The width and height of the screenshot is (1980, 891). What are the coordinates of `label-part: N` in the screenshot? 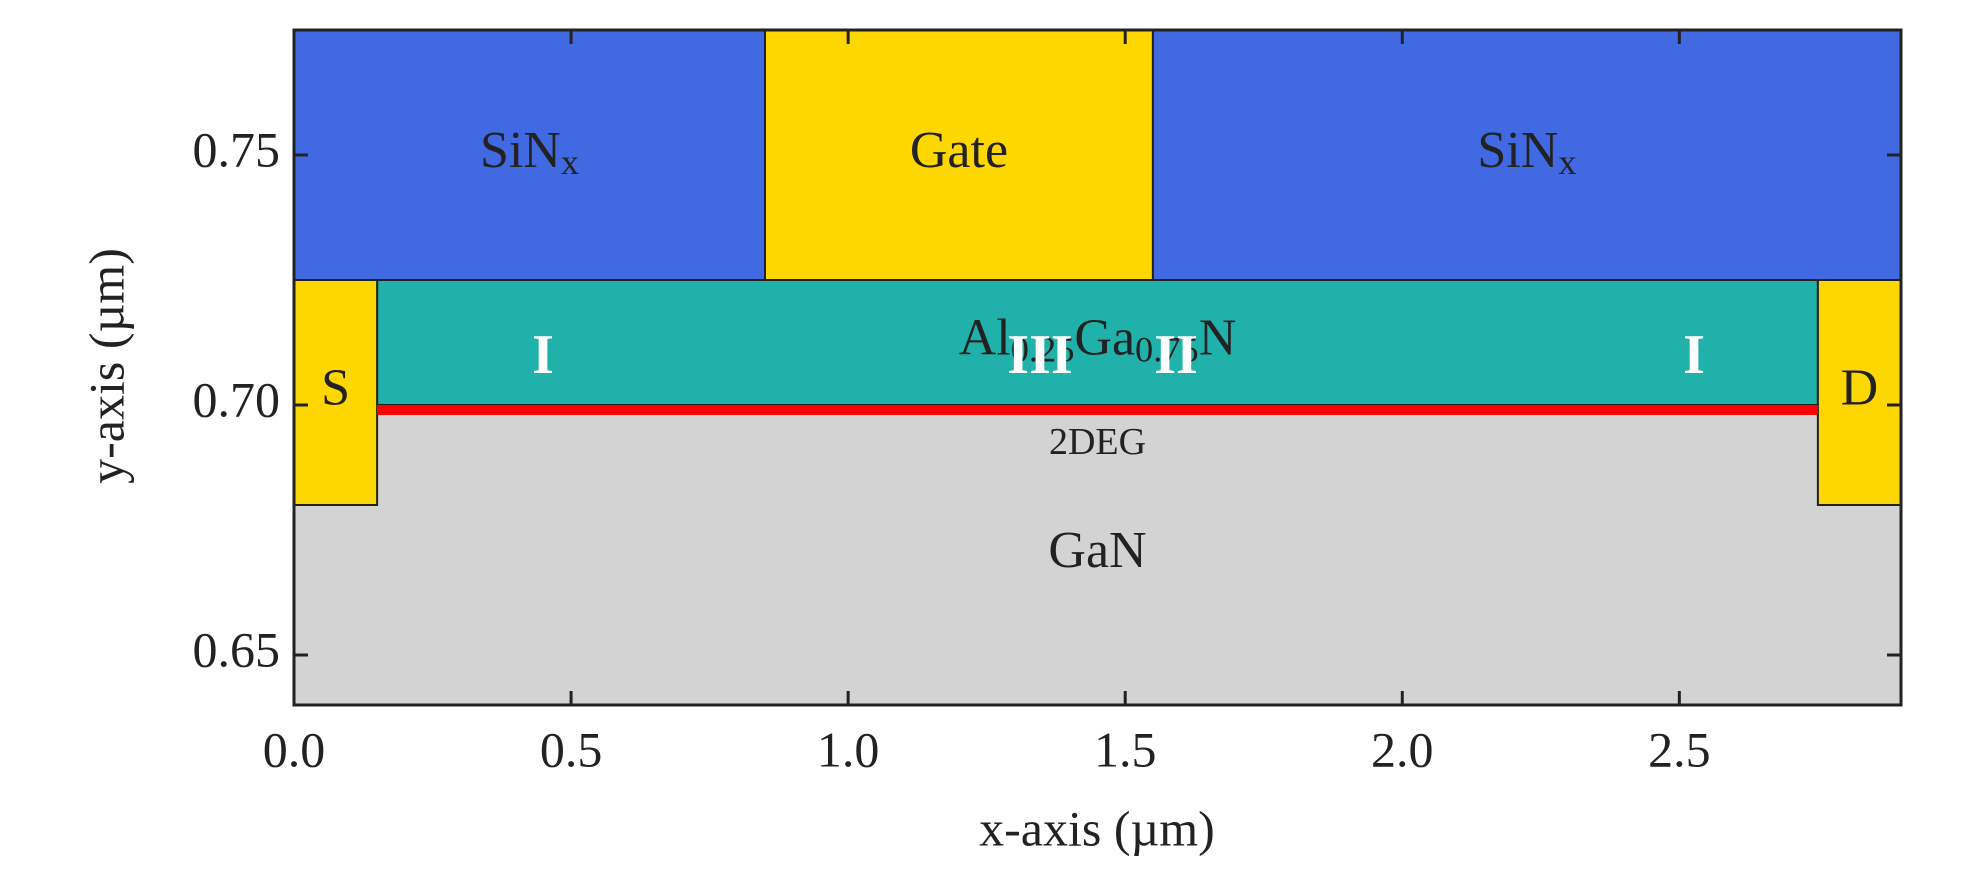 It's located at (1218, 337).